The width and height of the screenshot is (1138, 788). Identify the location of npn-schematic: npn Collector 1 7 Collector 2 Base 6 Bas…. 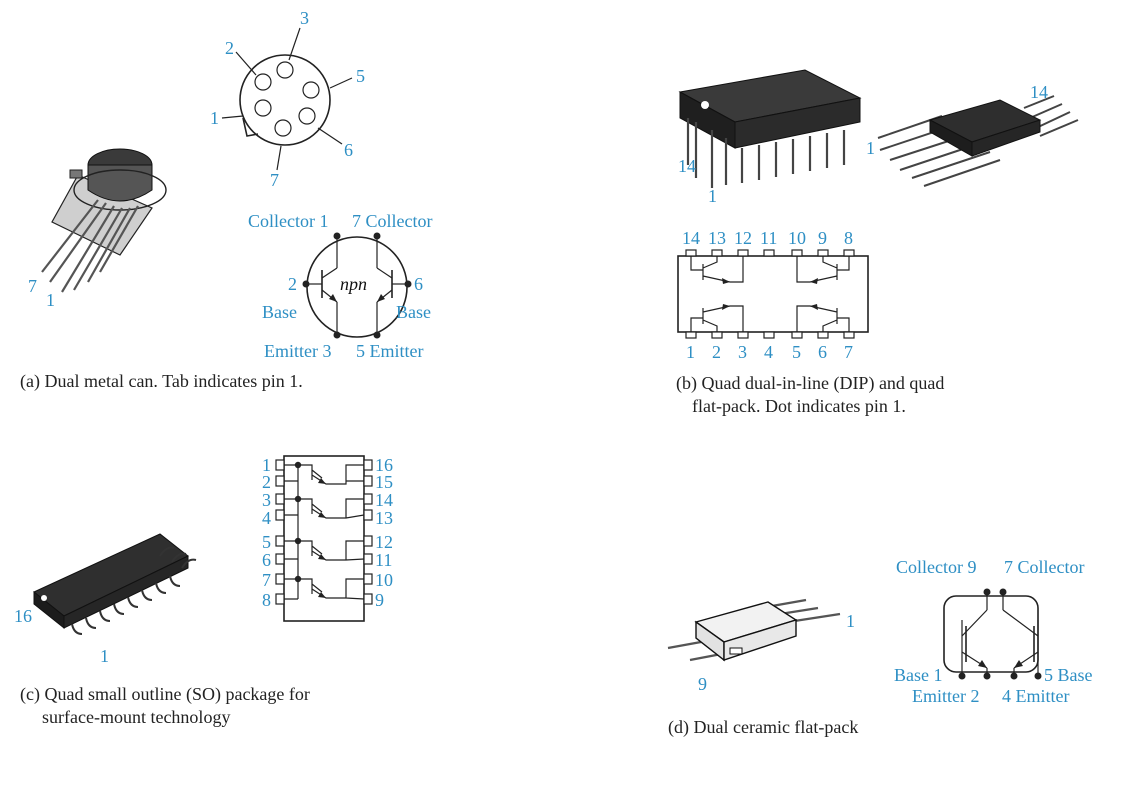
(340, 286).